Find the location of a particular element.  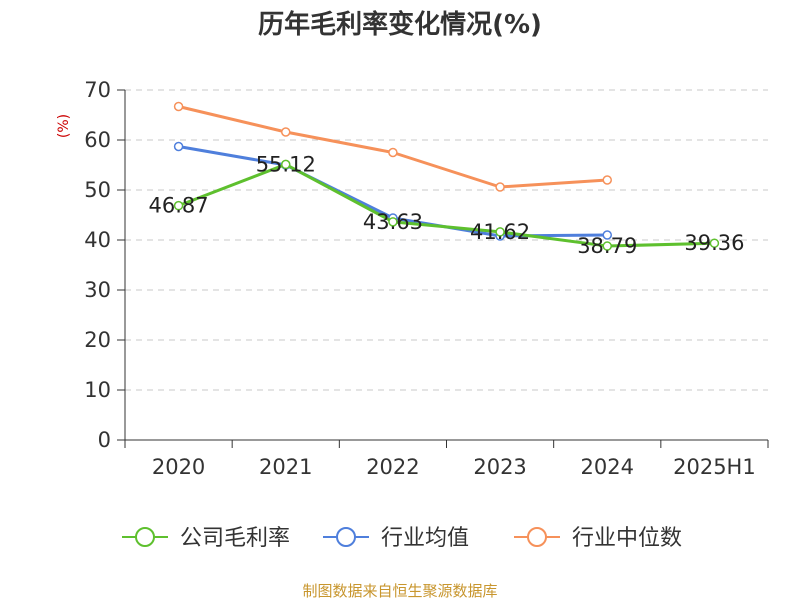

x-tick-label: 2024 is located at coordinates (607, 467).